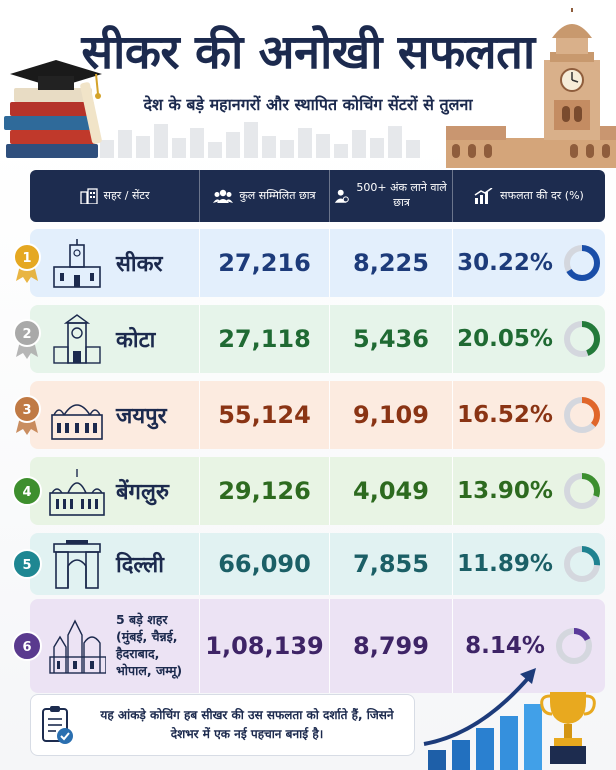 The width and height of the screenshot is (616, 770). What do you see at coordinates (265, 339) in the screenshot?
I see `total-students-cell: 27,118` at bounding box center [265, 339].